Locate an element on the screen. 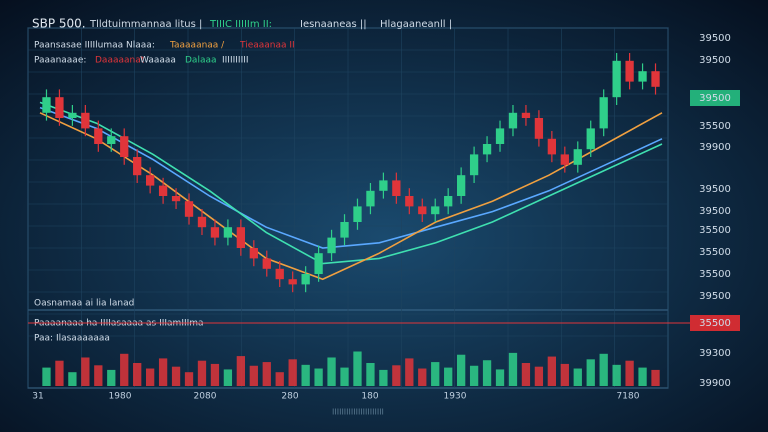 This screenshot has height=432, width=768. price-badge is located at coordinates (715, 323).